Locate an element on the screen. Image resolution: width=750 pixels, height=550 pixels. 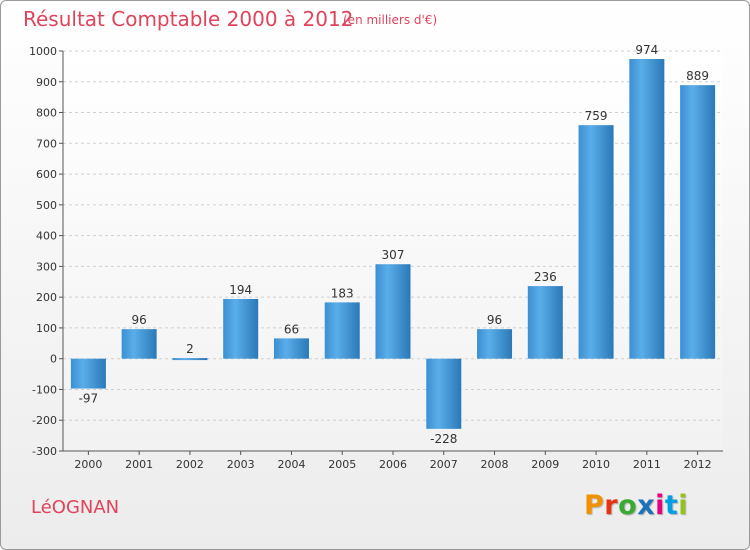
y-tick-label: -200 is located at coordinates (44, 420).